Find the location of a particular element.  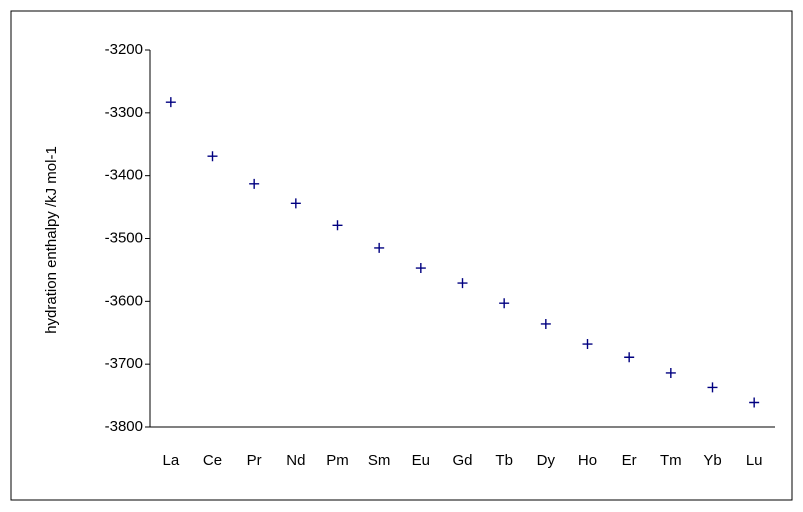

x-tick-label: Nd is located at coordinates (295, 460).